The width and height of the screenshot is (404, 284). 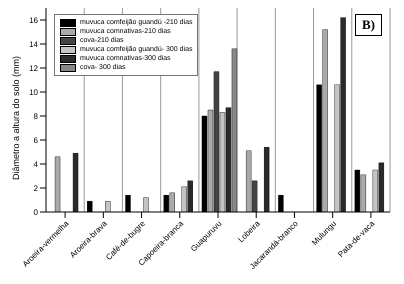 What do you see at coordinates (34, 20) in the screenshot?
I see `y-tick-label: 16` at bounding box center [34, 20].